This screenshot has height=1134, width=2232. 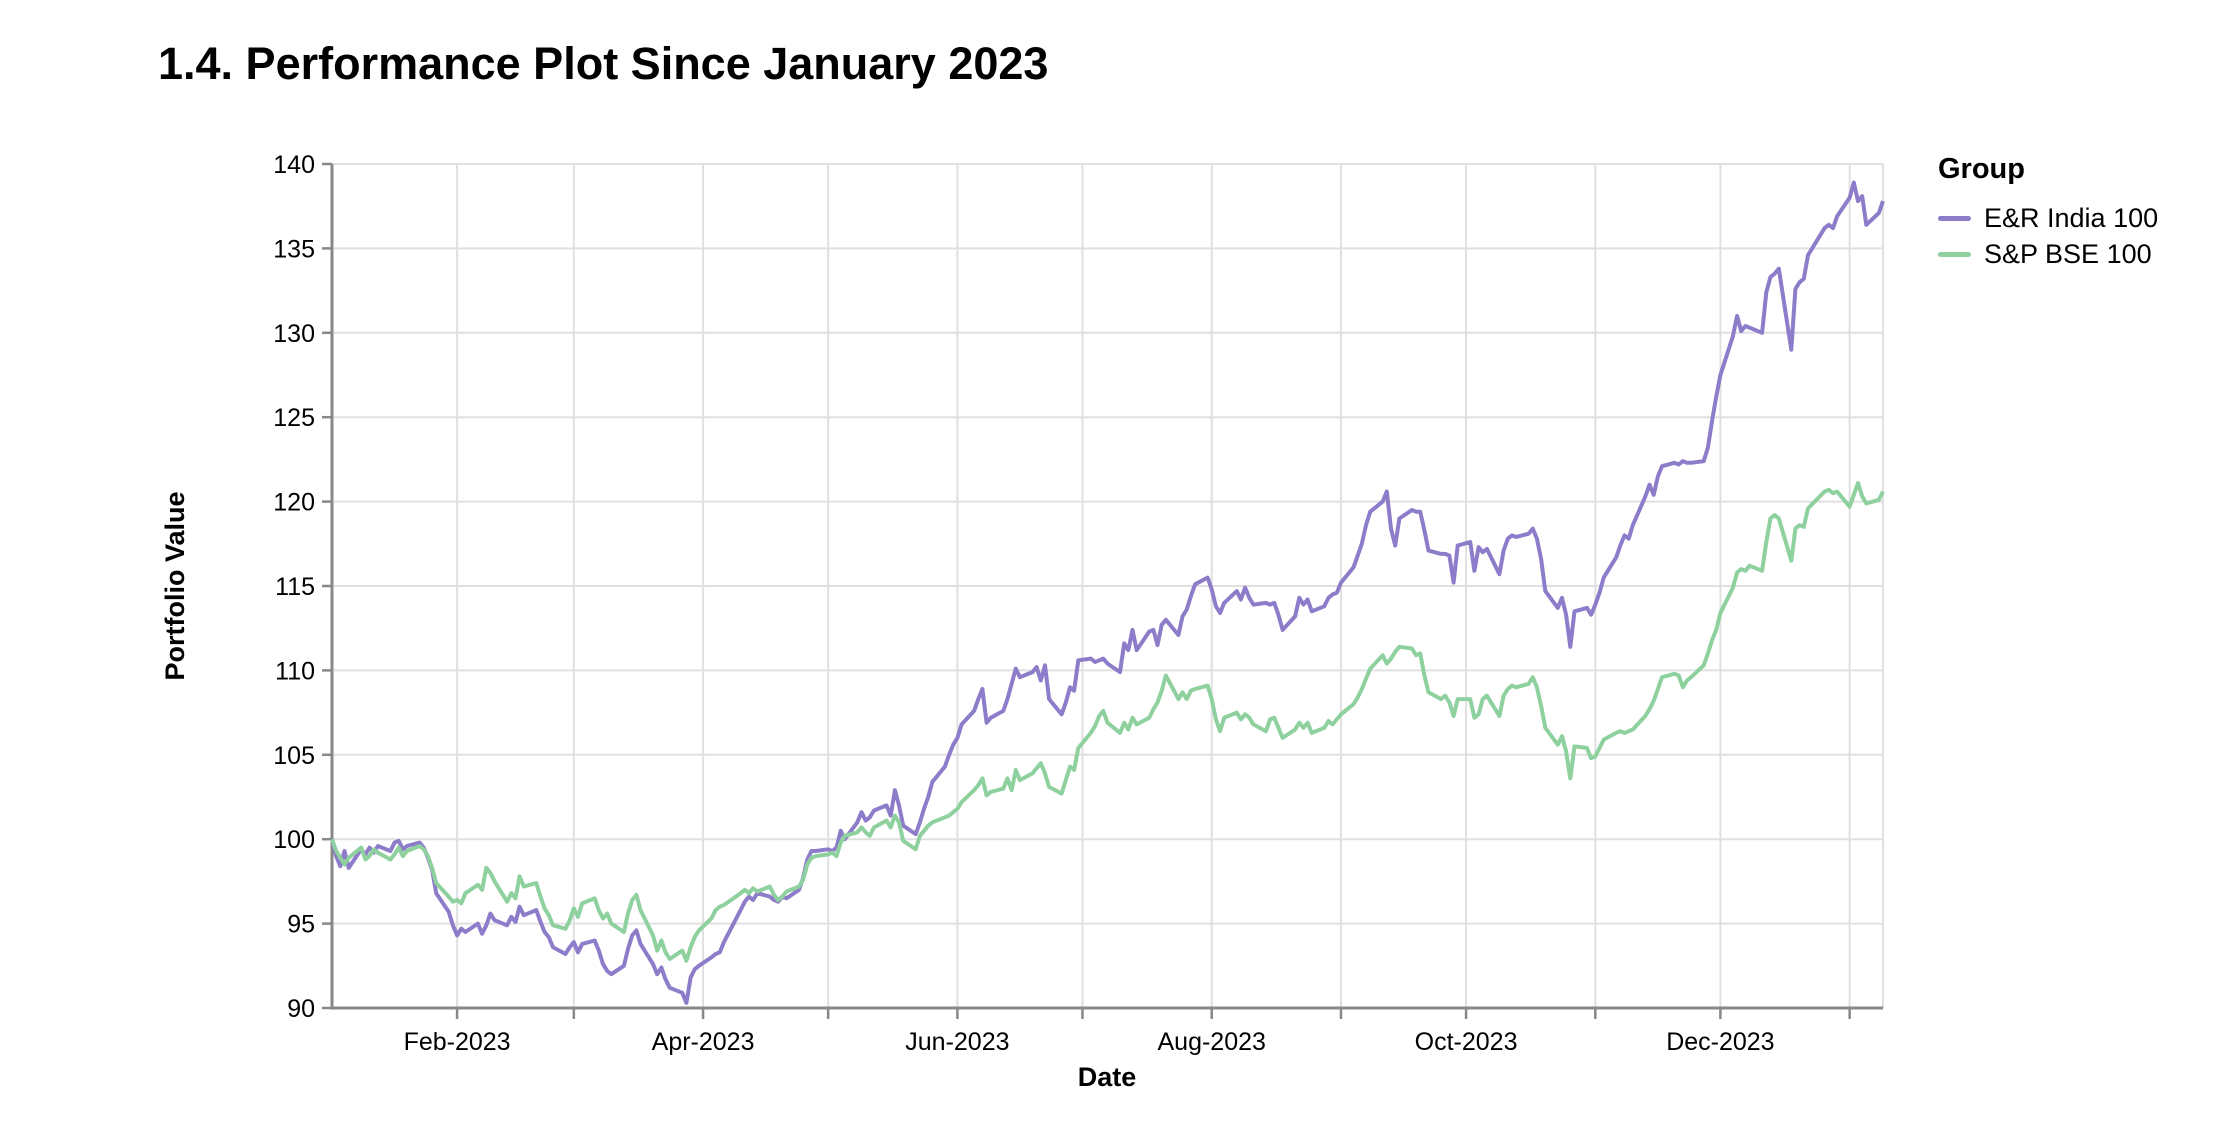 I want to click on legend-item-er-india-100: E&R India 100, so click(x=2048, y=218).